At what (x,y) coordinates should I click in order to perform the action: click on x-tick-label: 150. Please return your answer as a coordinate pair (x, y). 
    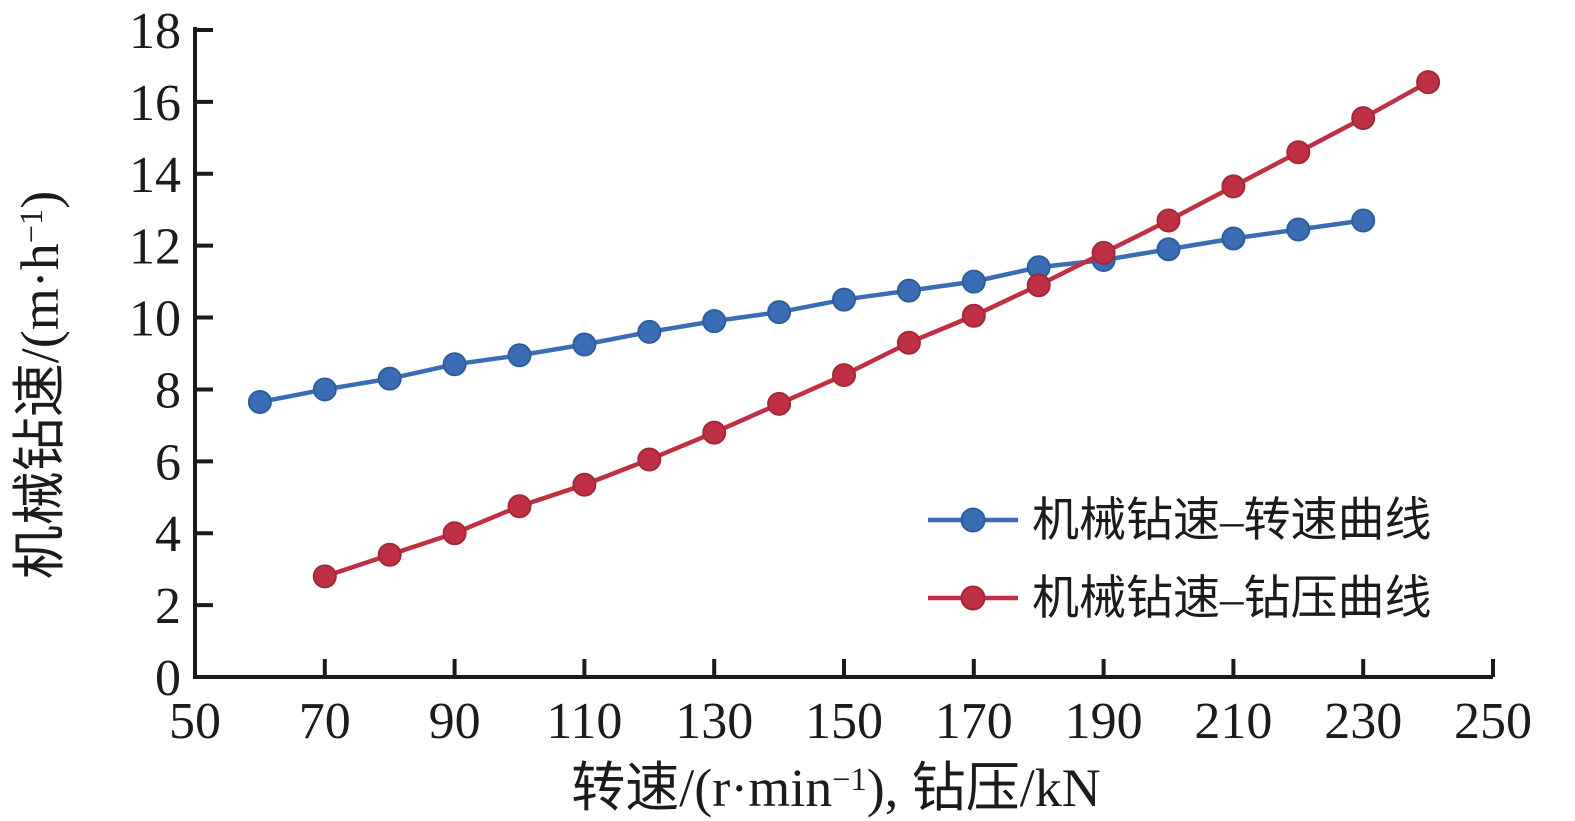
    Looking at the image, I should click on (844, 721).